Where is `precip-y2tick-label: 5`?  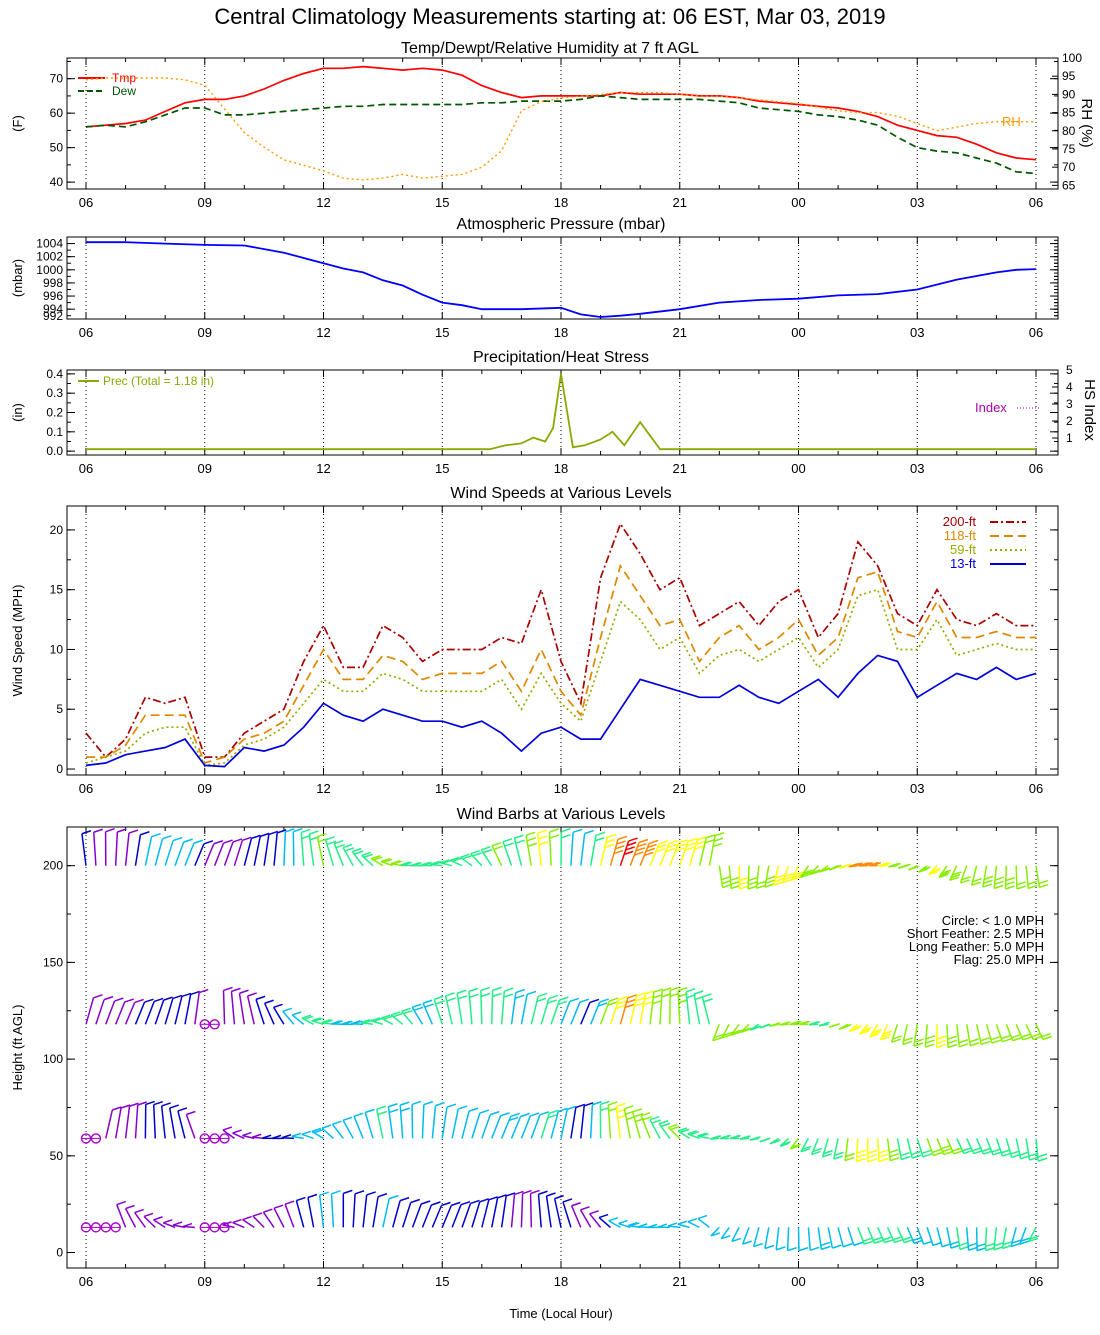
precip-y2tick-label: 5 is located at coordinates (1069, 370).